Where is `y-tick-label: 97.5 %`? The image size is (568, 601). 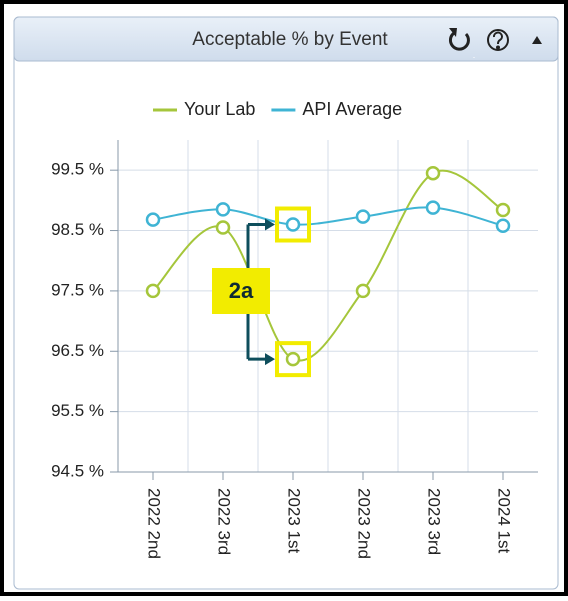 y-tick-label: 97.5 % is located at coordinates (77, 289).